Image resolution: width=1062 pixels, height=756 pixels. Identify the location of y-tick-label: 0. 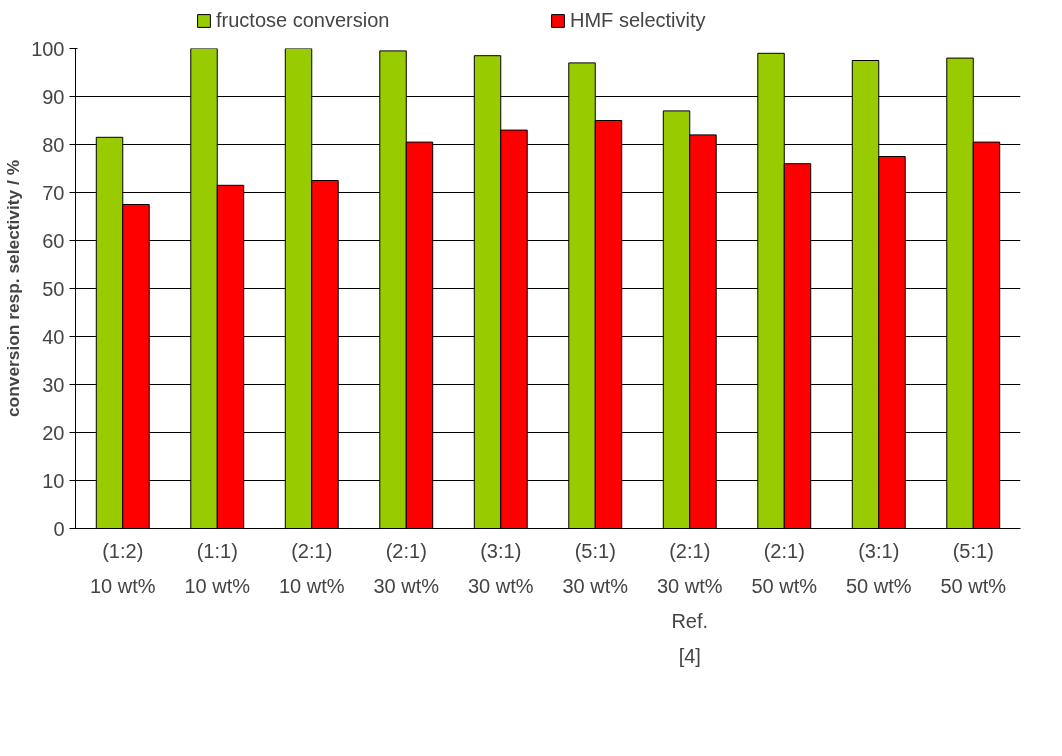
(59, 528).